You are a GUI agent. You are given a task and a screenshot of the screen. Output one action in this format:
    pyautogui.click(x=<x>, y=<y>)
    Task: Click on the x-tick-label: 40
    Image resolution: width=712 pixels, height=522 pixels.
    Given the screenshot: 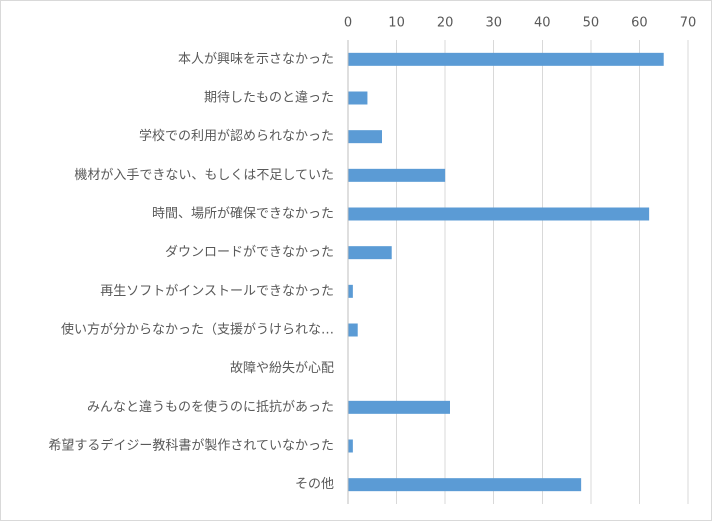 What is the action you would take?
    pyautogui.click(x=542, y=23)
    